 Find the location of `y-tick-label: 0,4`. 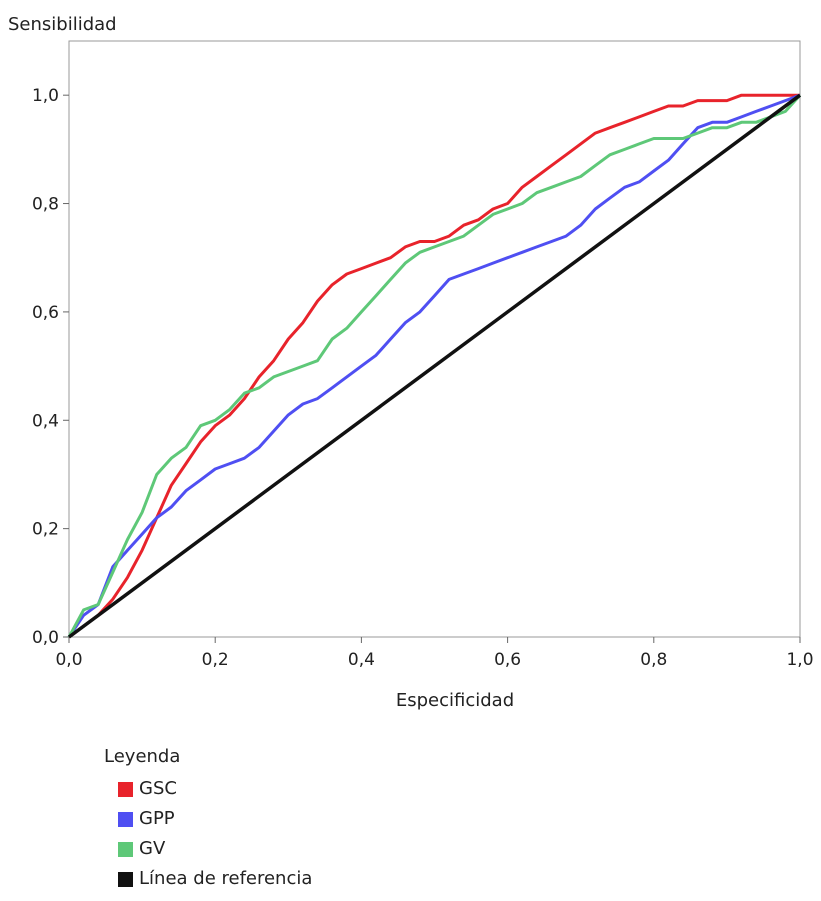

y-tick-label: 0,4 is located at coordinates (45, 421).